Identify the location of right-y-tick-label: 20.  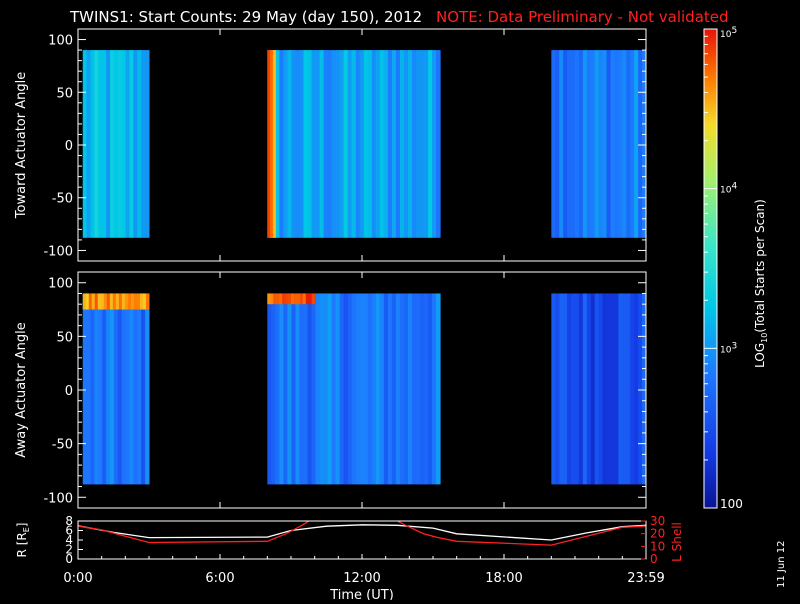
(657, 534).